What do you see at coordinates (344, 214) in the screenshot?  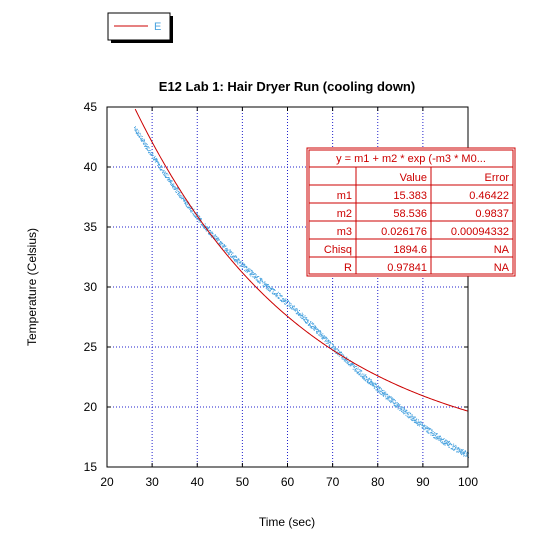 I see `fit-param-name: m2` at bounding box center [344, 214].